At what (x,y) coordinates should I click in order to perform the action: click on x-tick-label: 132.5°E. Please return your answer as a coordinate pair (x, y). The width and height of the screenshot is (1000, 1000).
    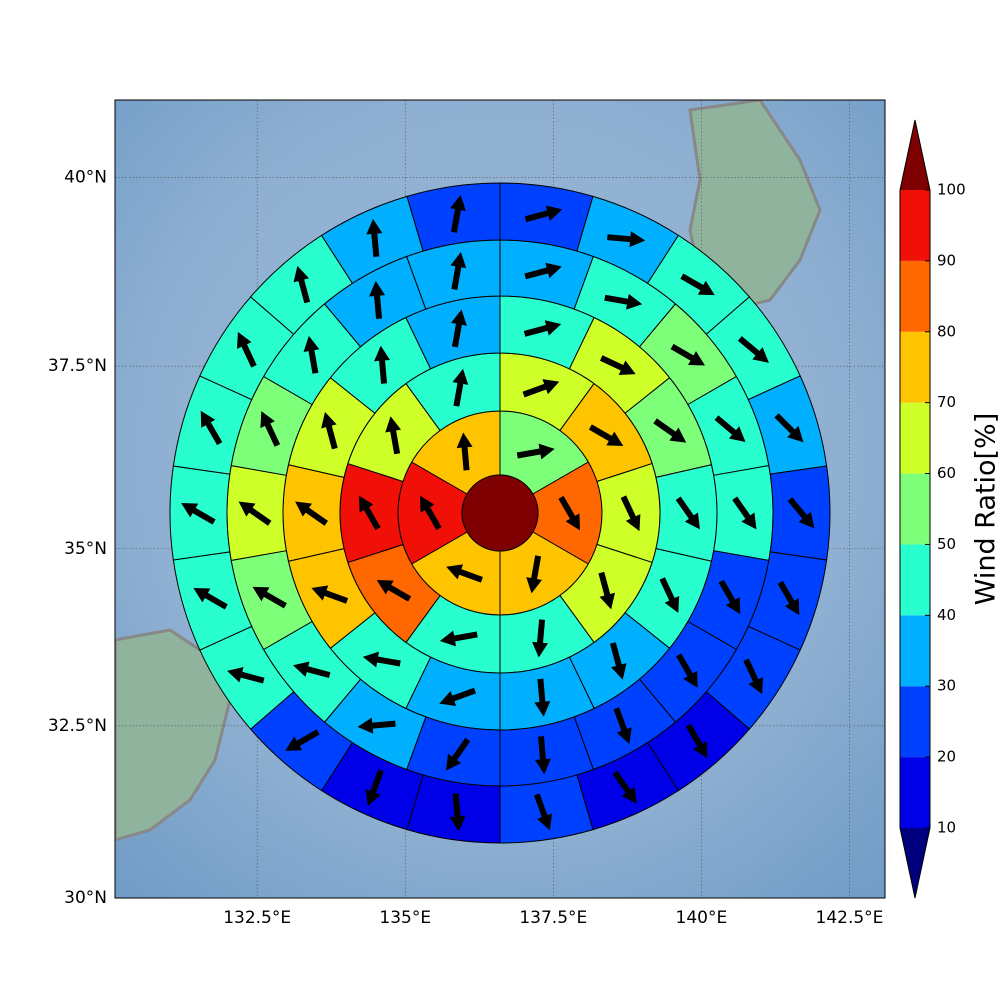
    Looking at the image, I should click on (257, 918).